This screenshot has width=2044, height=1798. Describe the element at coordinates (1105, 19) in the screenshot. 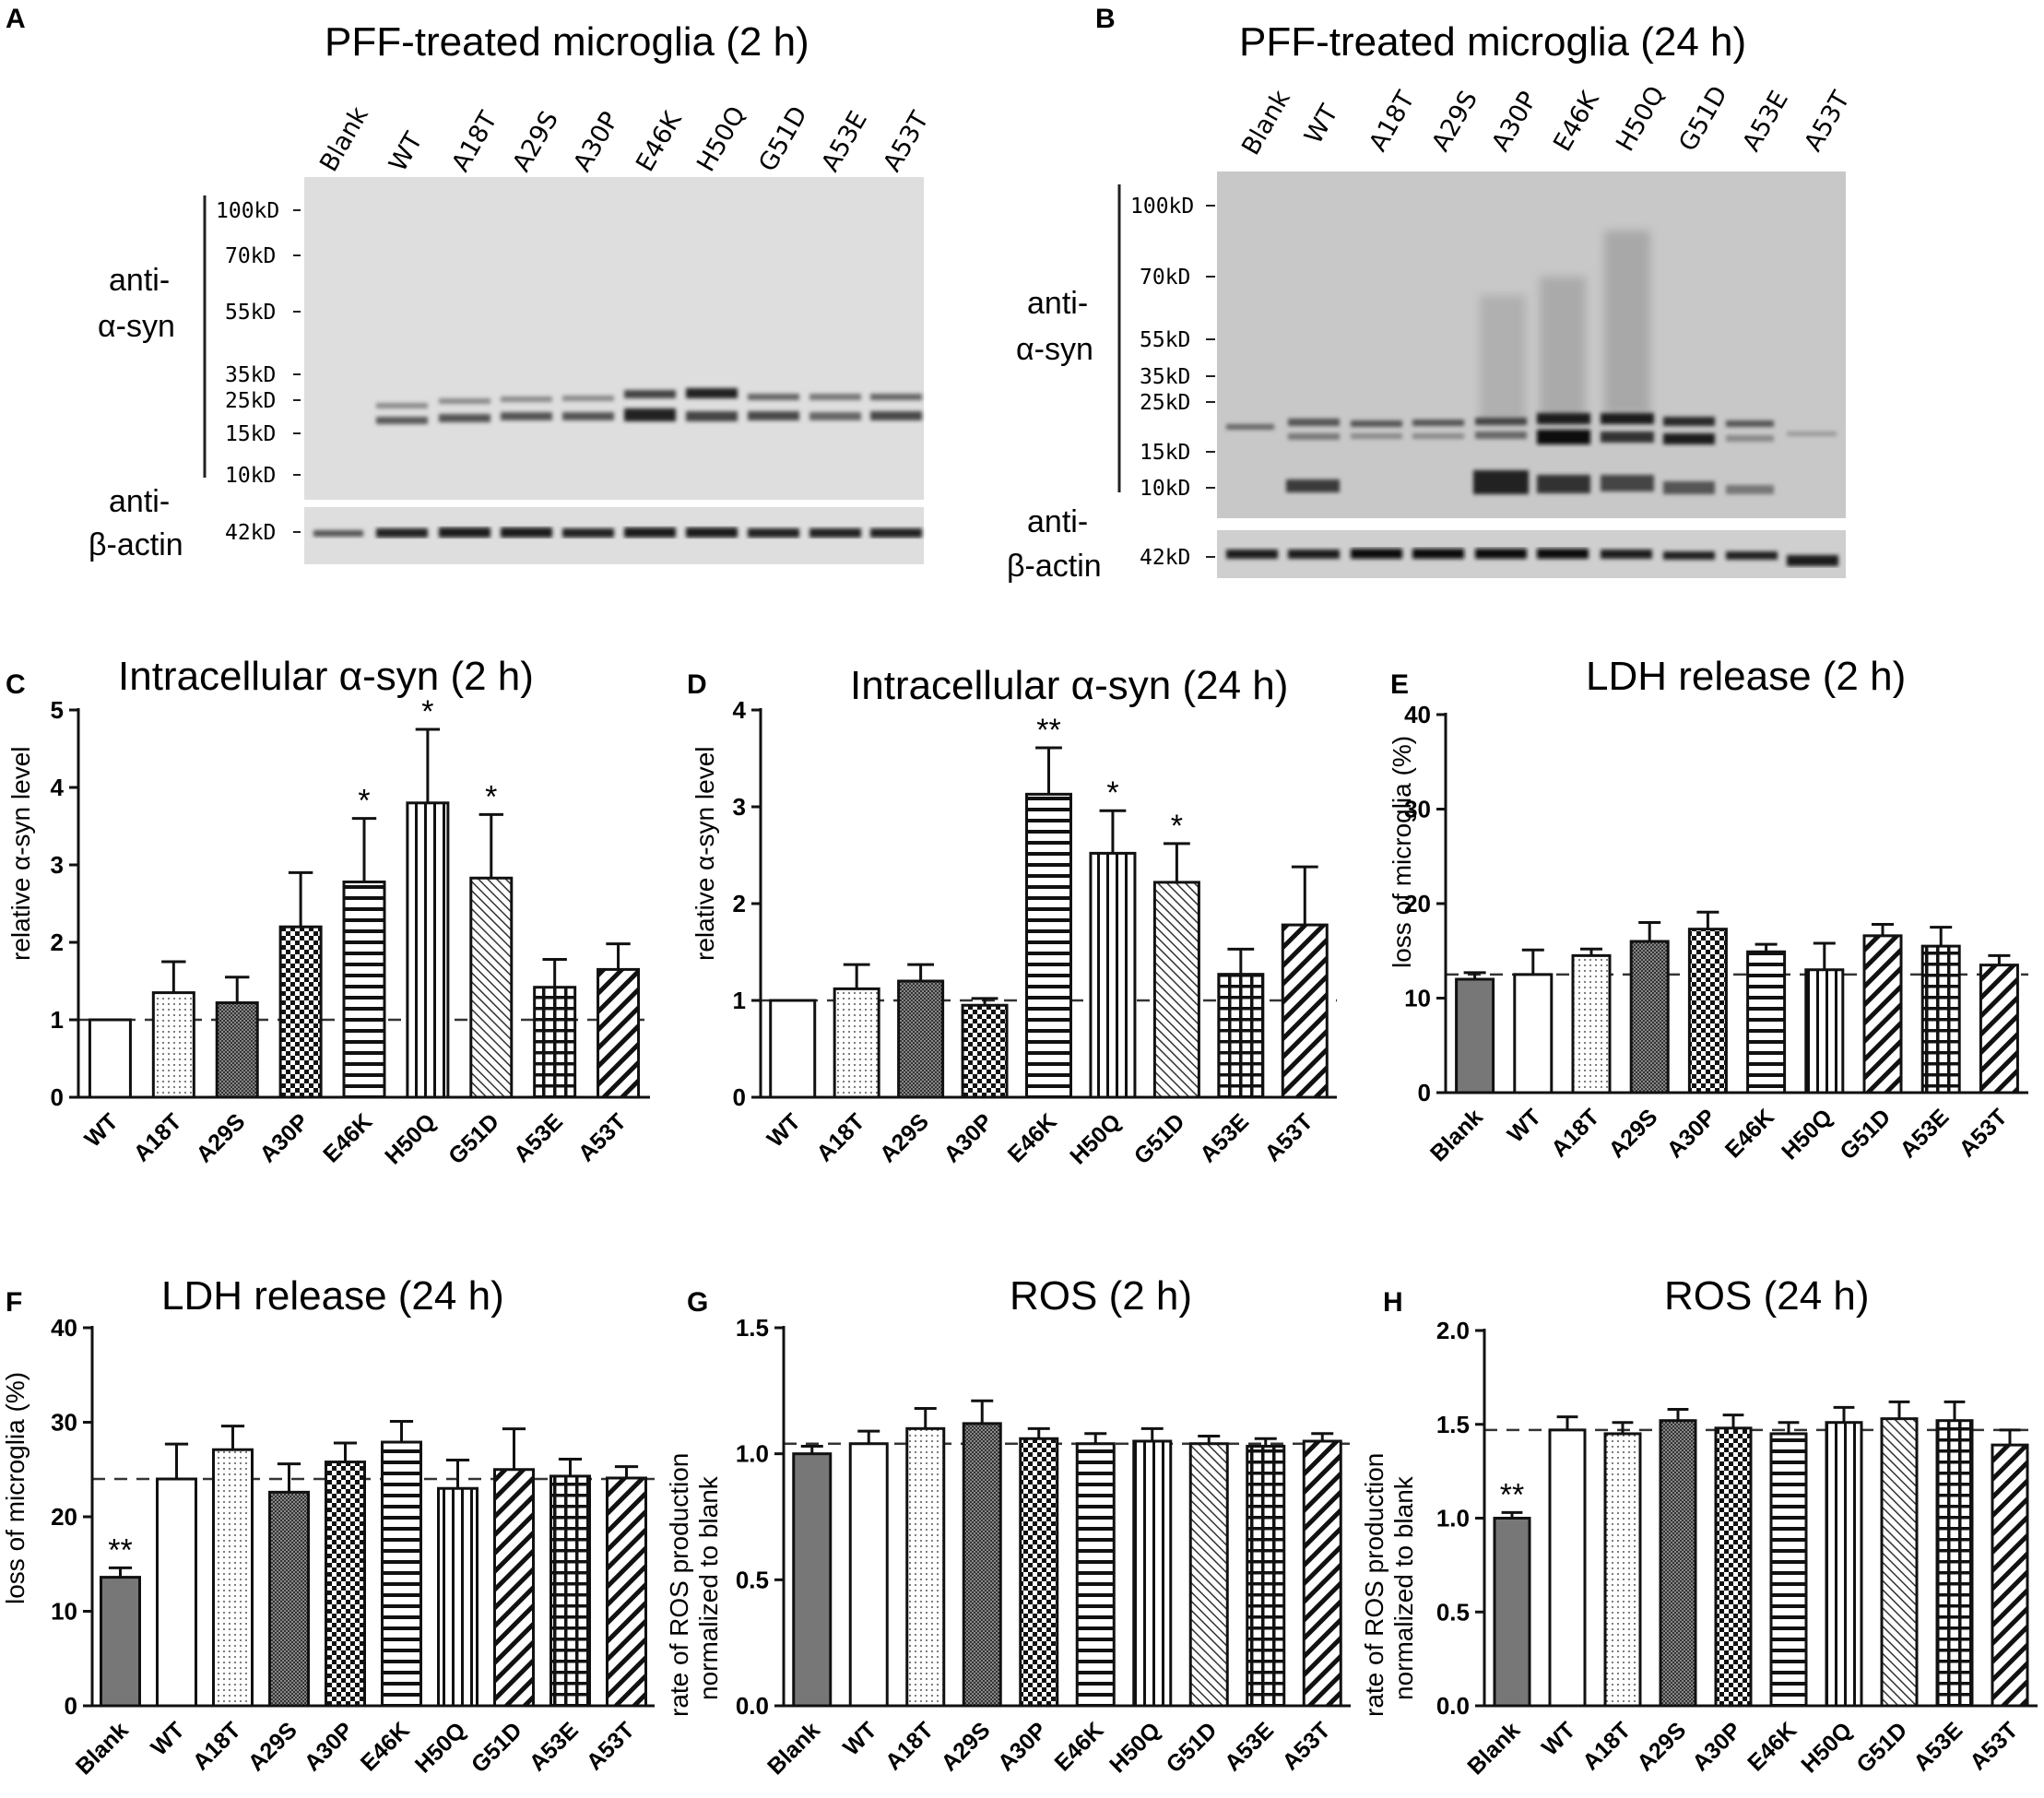

I see `panel-label-b: B` at that location.